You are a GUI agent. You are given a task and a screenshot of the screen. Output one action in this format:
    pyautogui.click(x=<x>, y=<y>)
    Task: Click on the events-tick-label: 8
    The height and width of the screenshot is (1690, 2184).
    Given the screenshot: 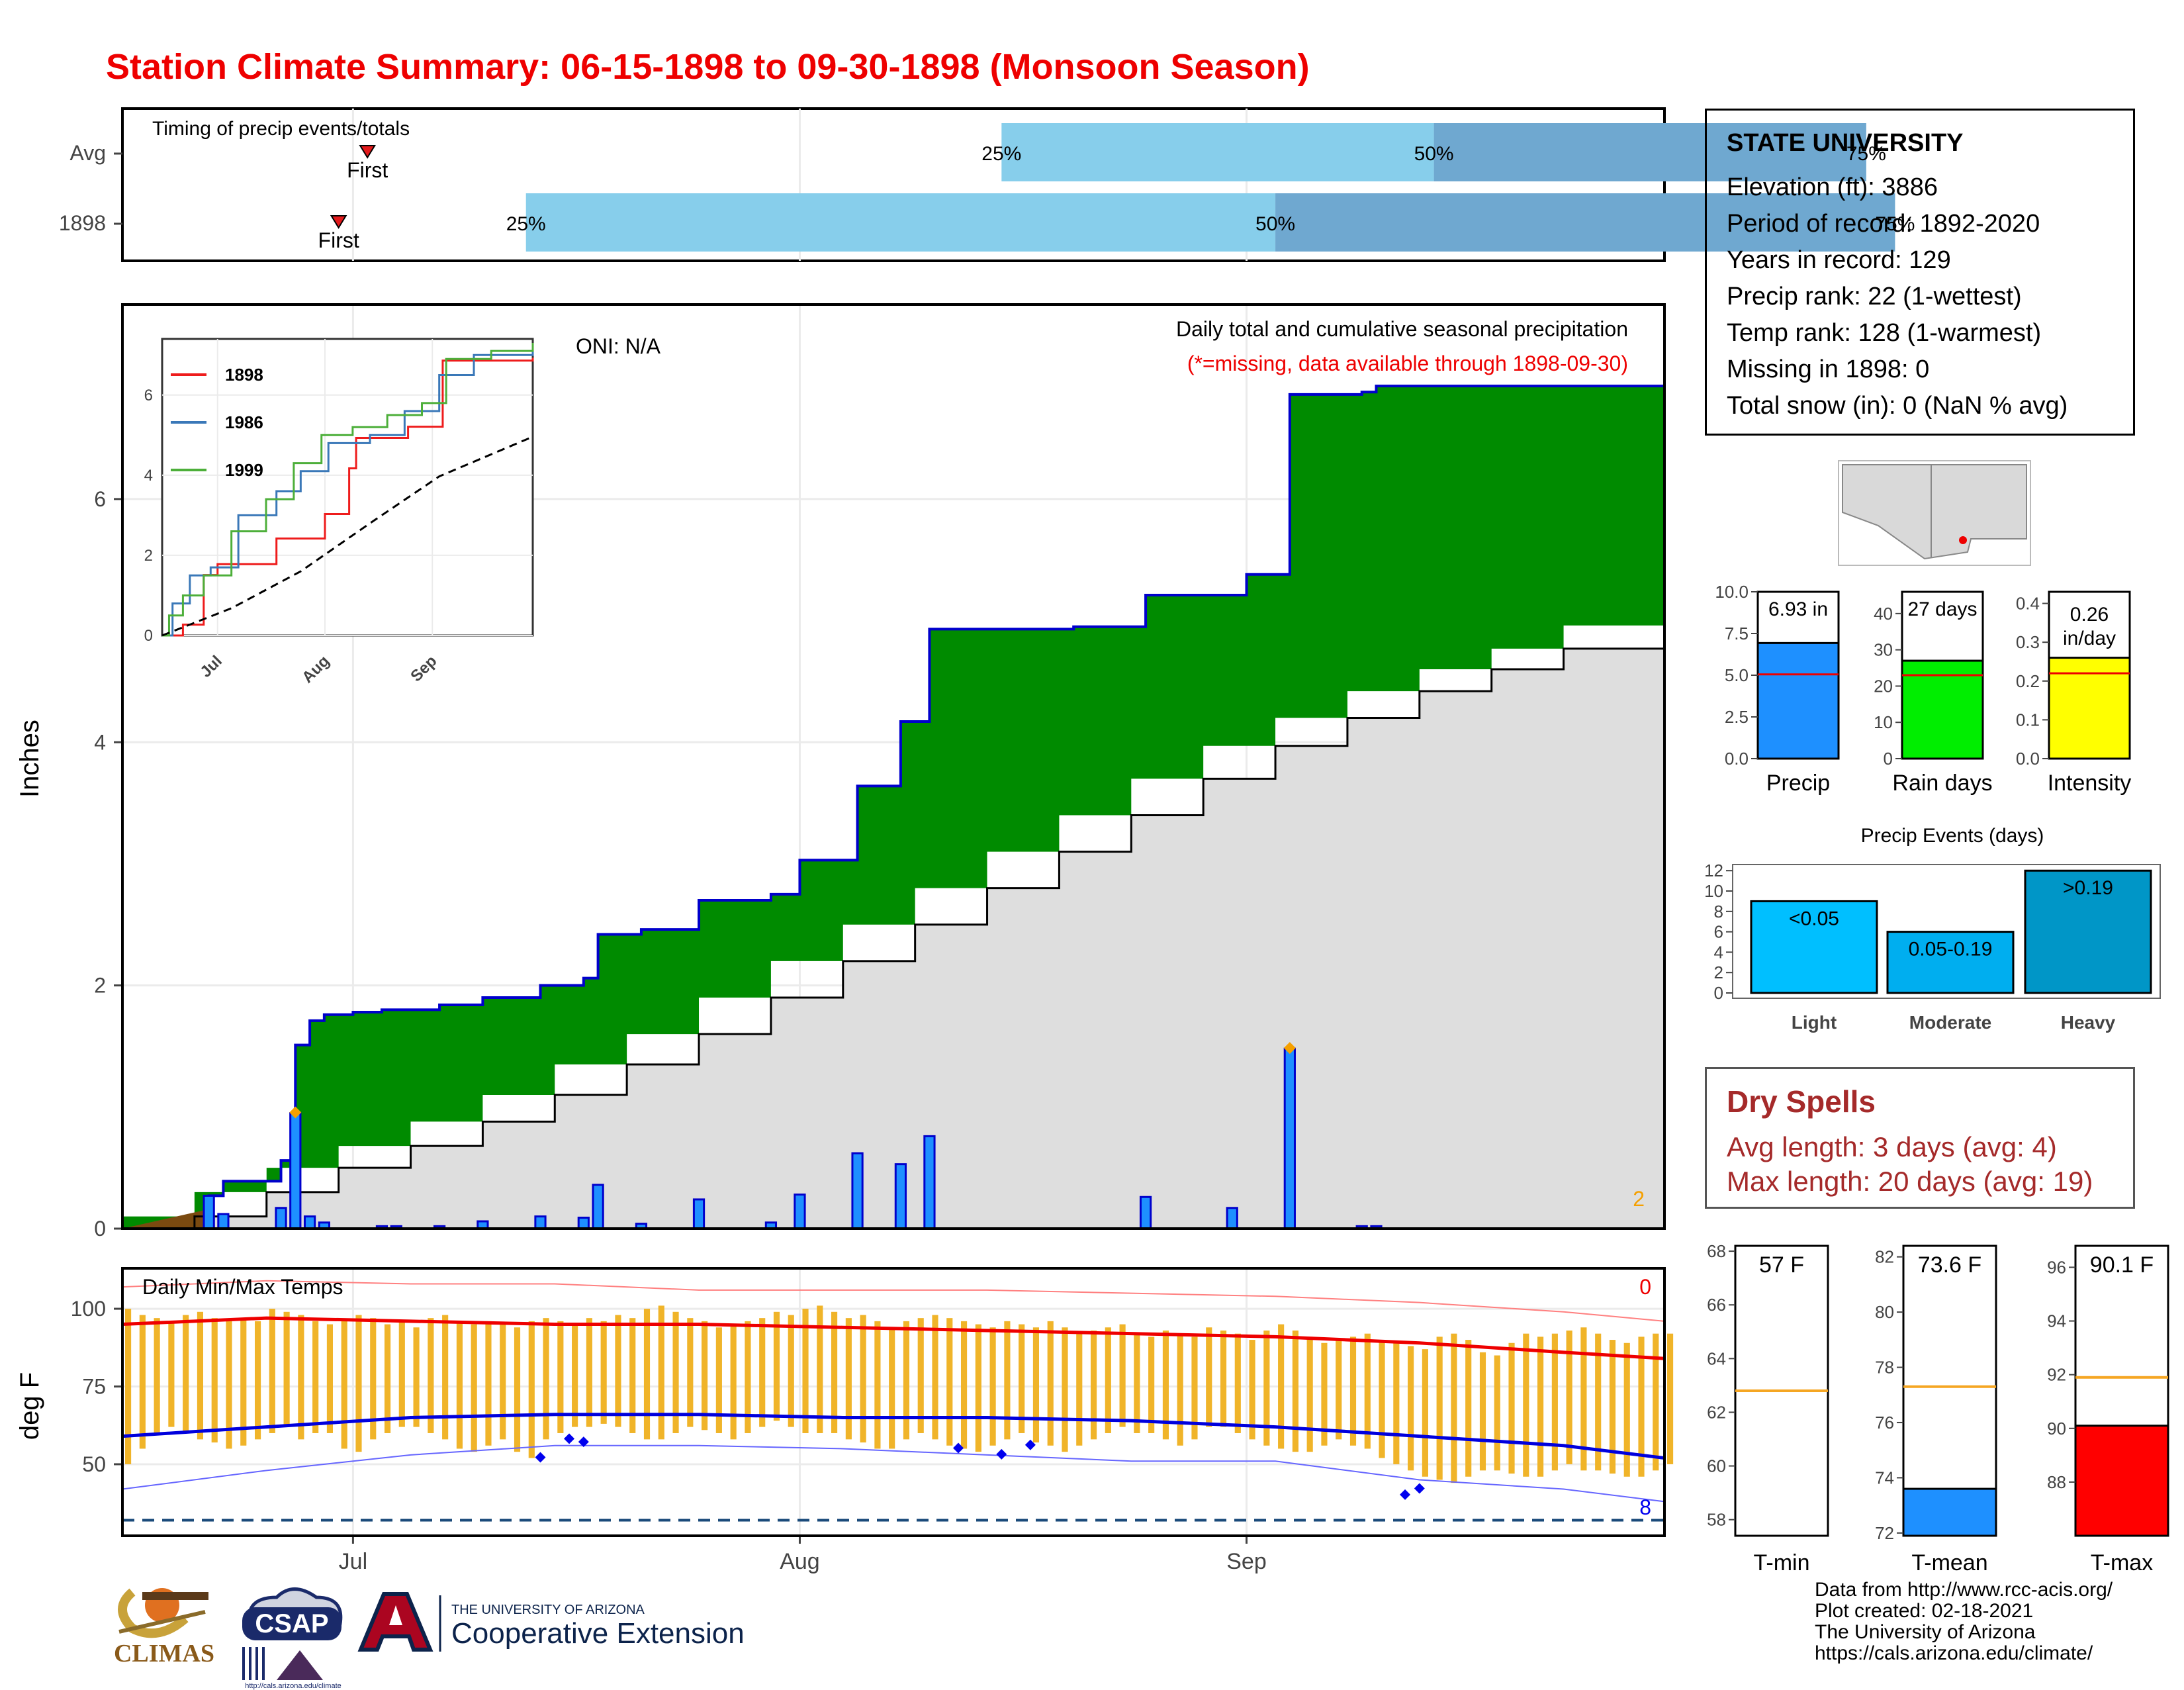 What is the action you would take?
    pyautogui.click(x=1718, y=912)
    